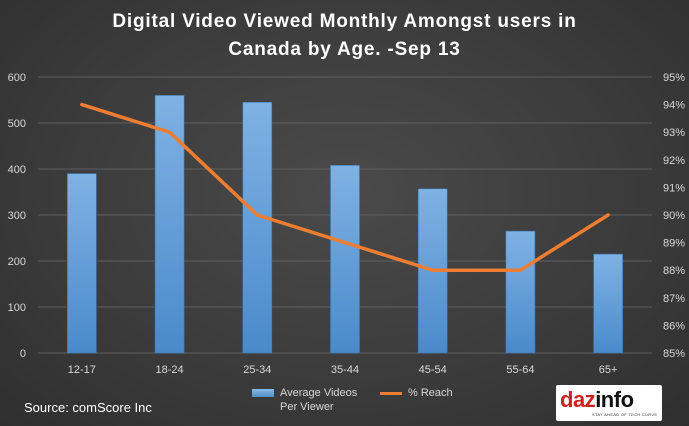  I want to click on y-right-tick-label: 94%, so click(674, 106).